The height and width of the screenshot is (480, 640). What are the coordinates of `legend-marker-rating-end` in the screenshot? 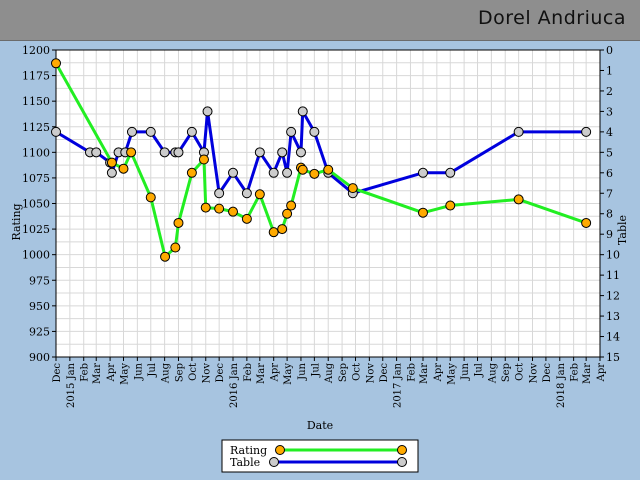 It's located at (402, 450).